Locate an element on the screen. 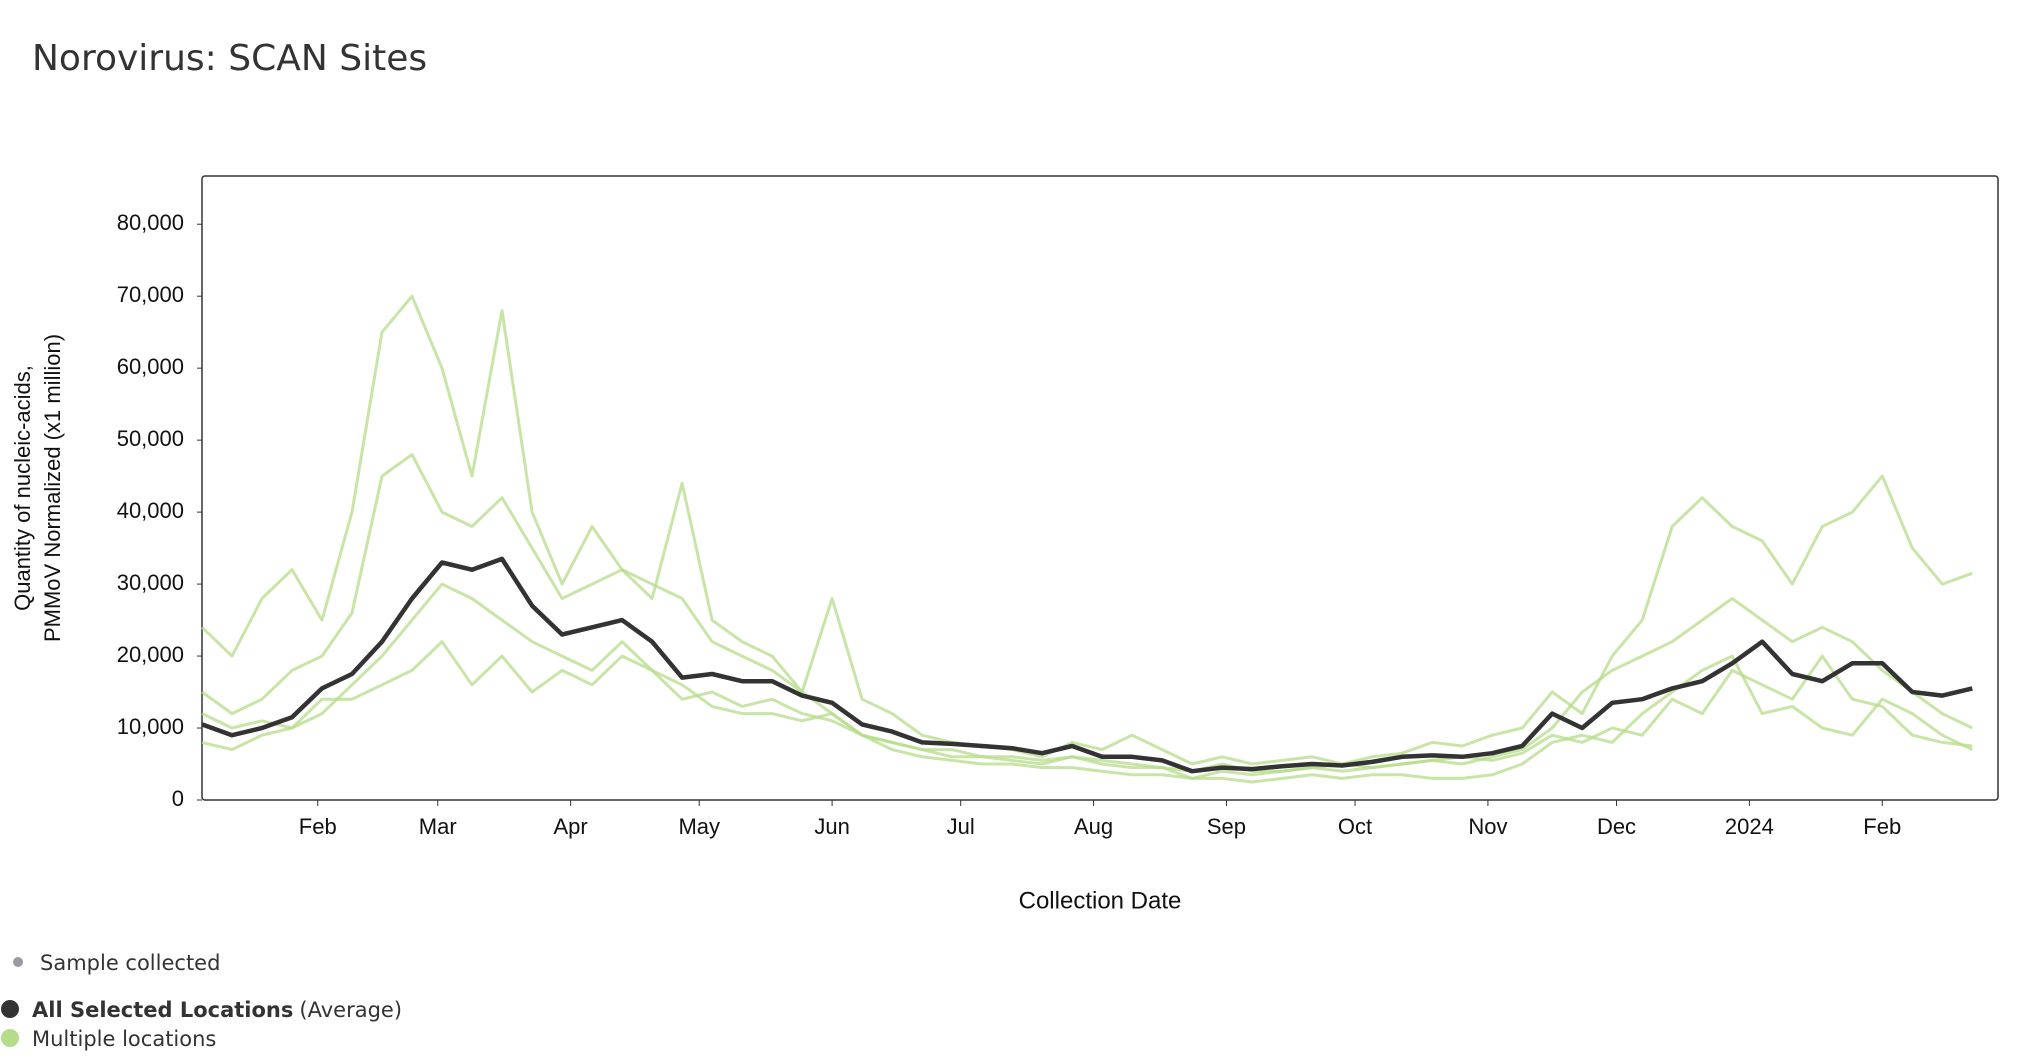  y-tick-label: 10,000 is located at coordinates (150, 726).